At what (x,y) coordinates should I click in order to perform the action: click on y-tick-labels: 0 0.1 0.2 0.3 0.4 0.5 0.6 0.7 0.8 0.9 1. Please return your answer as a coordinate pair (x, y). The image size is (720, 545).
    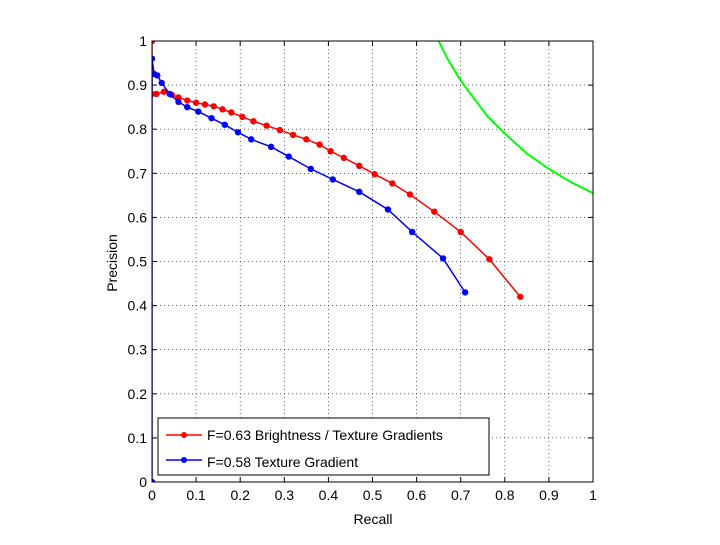
    Looking at the image, I should click on (138, 261).